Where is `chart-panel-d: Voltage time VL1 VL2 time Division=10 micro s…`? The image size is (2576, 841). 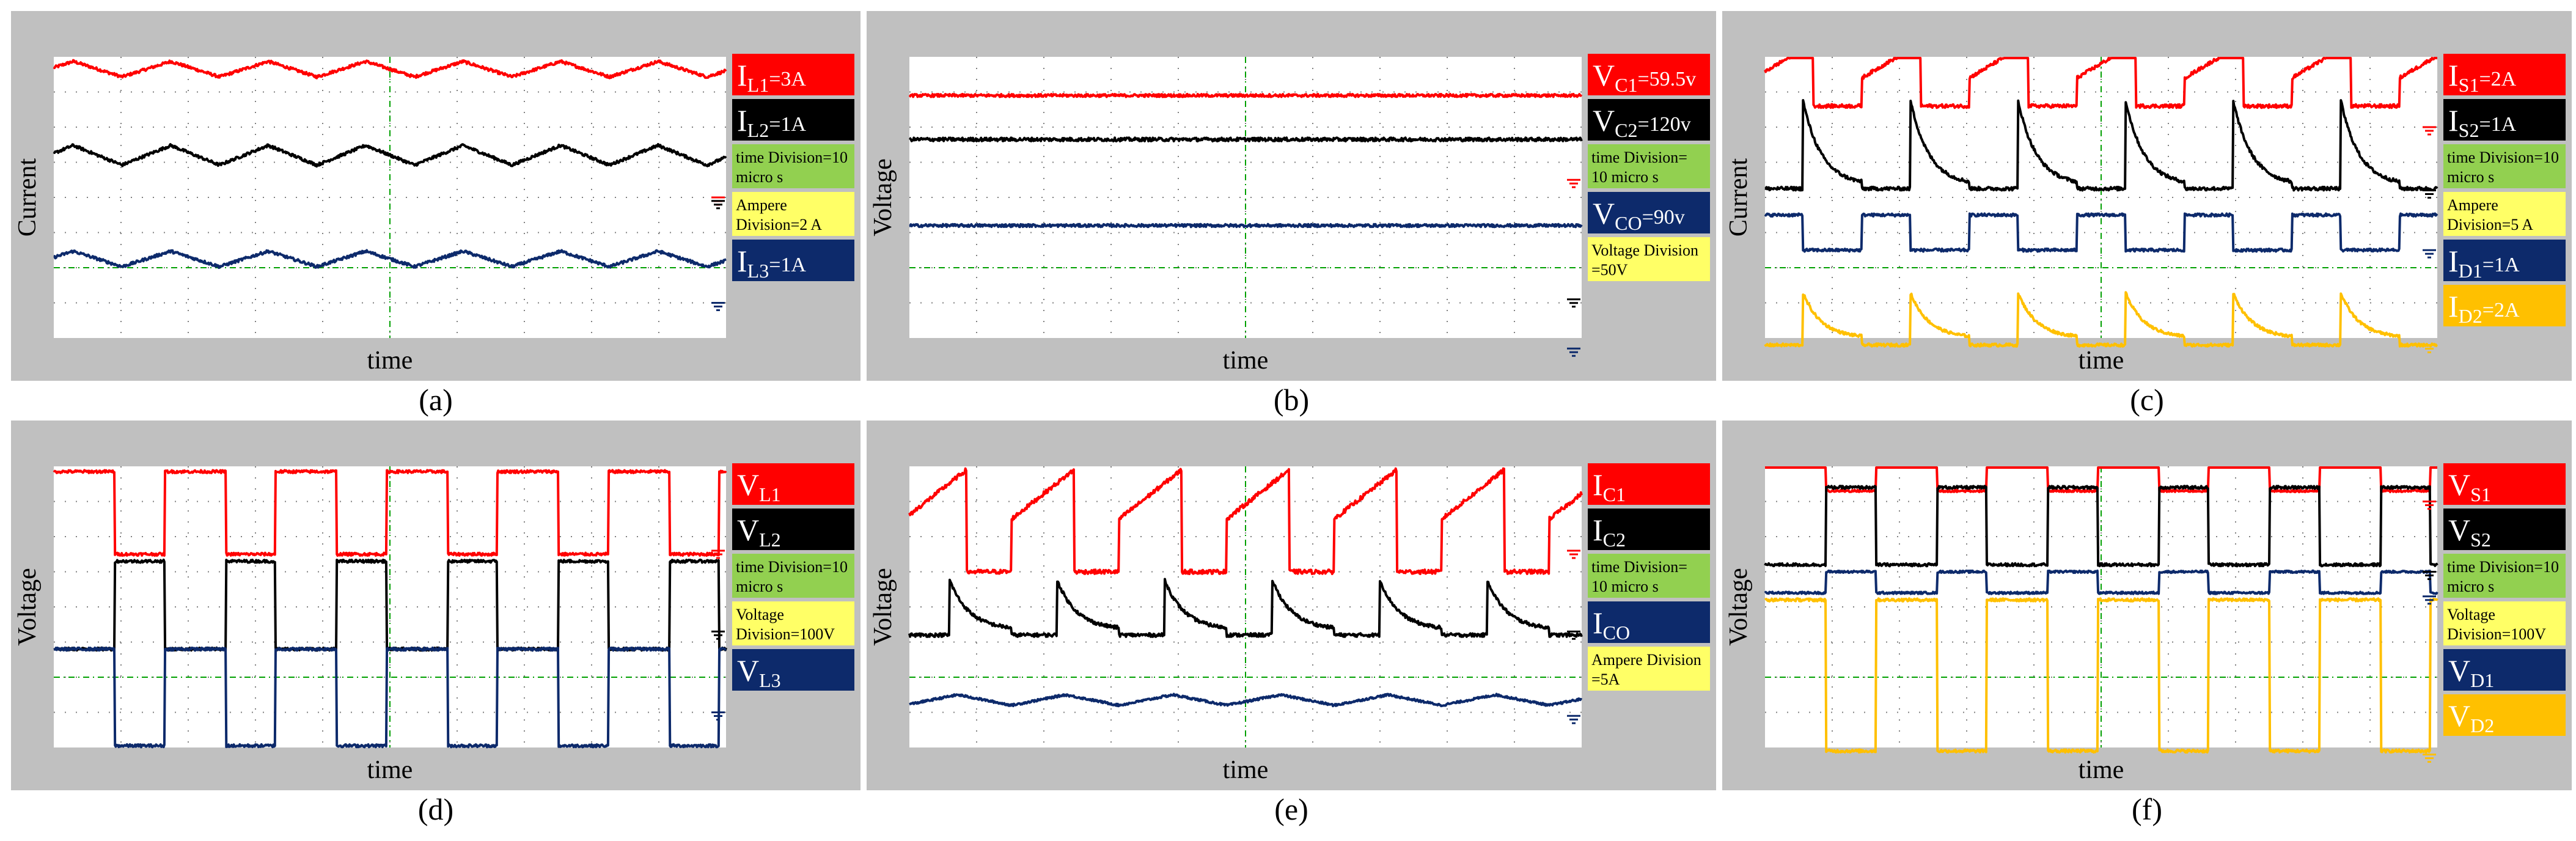 chart-panel-d: Voltage time VL1 VL2 time Division=10 micro s… is located at coordinates (436, 605).